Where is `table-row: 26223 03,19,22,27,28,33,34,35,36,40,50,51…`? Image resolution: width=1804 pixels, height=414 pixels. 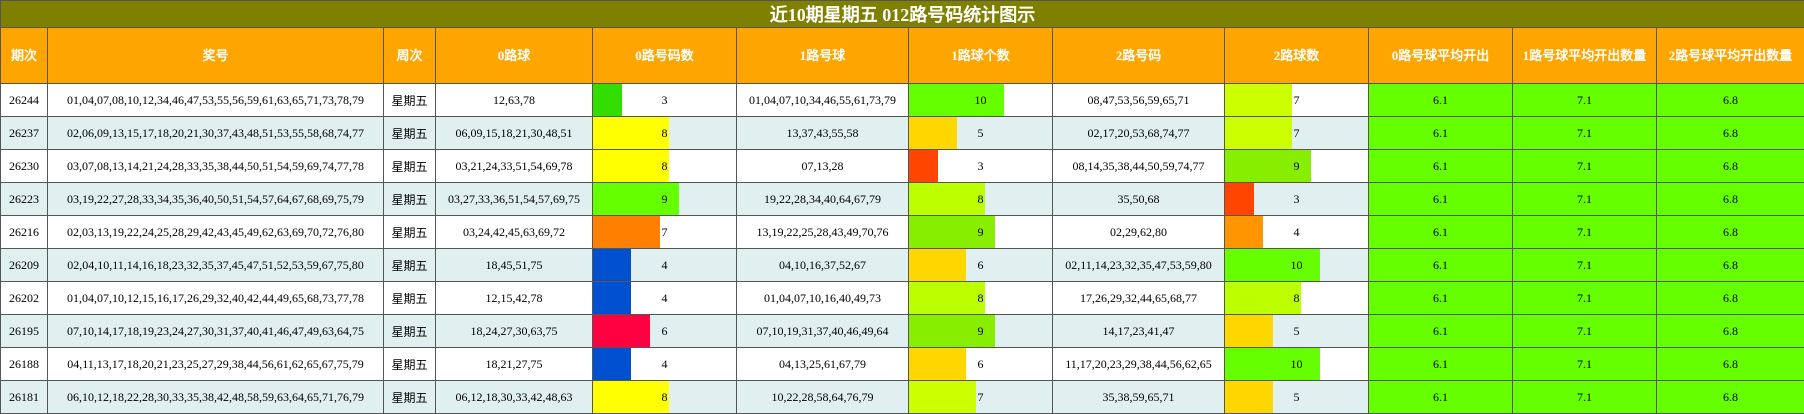 table-row: 26223 03,19,22,27,28,33,34,35,36,40,50,51… is located at coordinates (902, 199).